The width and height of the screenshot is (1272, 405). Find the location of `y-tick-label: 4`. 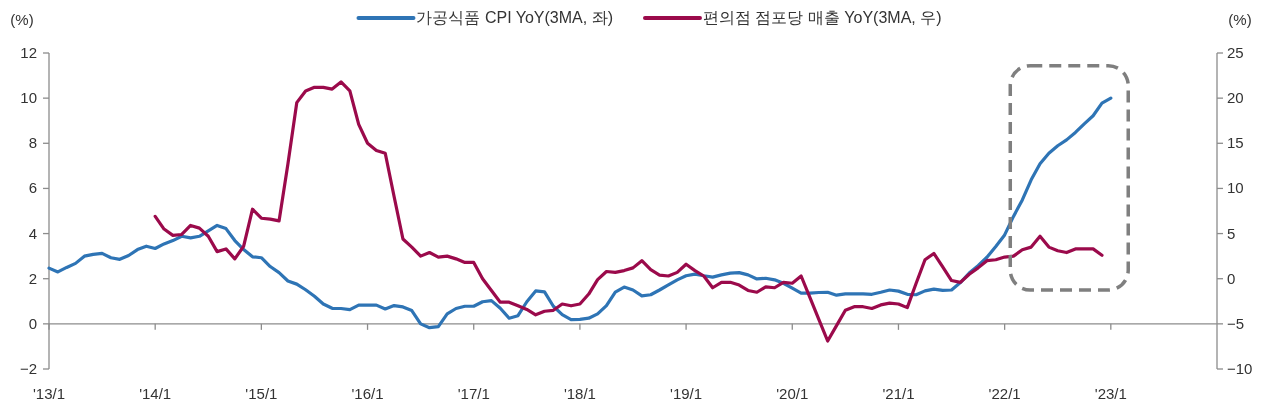

y-tick-label: 4 is located at coordinates (32, 233).